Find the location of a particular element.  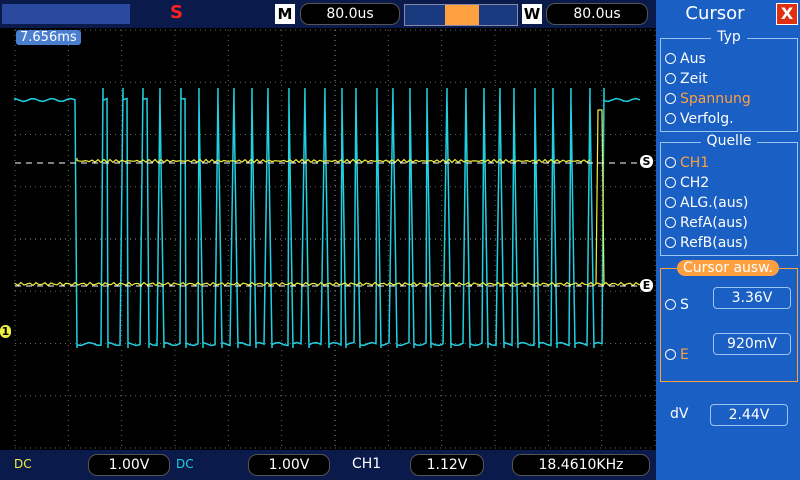

ch2-coupling: DC is located at coordinates (185, 464).